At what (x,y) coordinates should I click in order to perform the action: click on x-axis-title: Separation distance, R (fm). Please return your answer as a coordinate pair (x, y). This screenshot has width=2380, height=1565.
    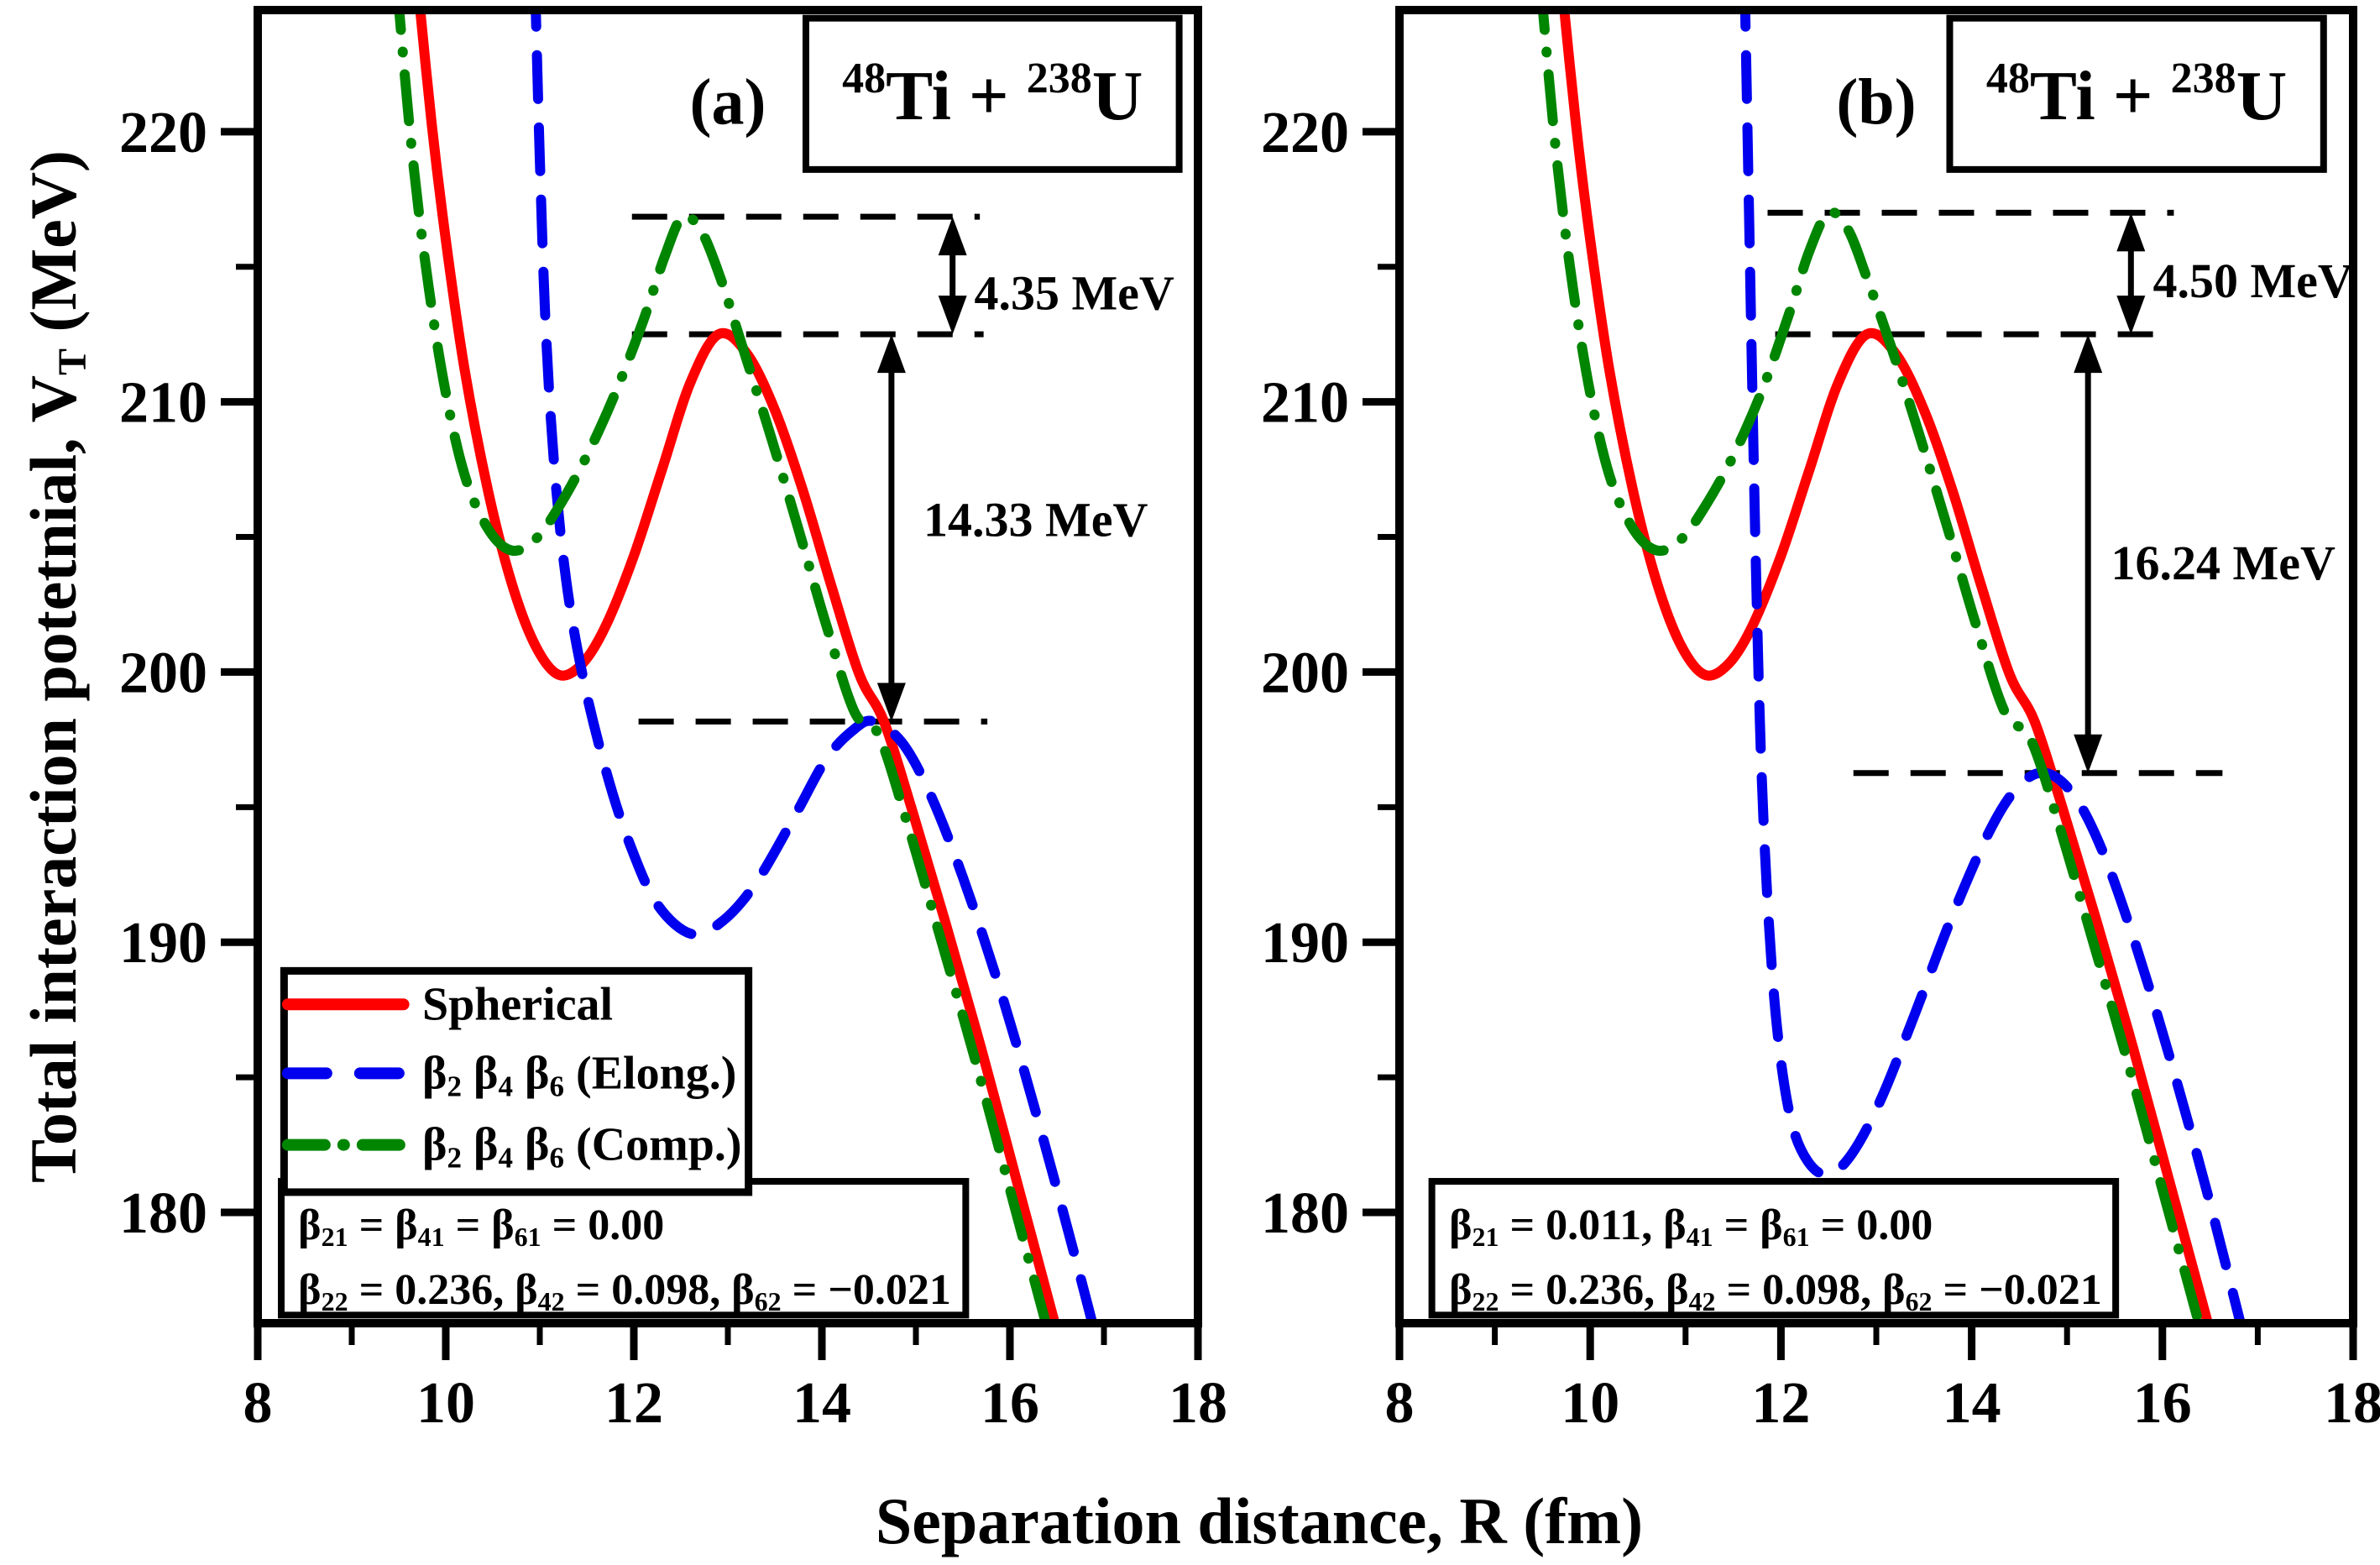
    Looking at the image, I should click on (1259, 1521).